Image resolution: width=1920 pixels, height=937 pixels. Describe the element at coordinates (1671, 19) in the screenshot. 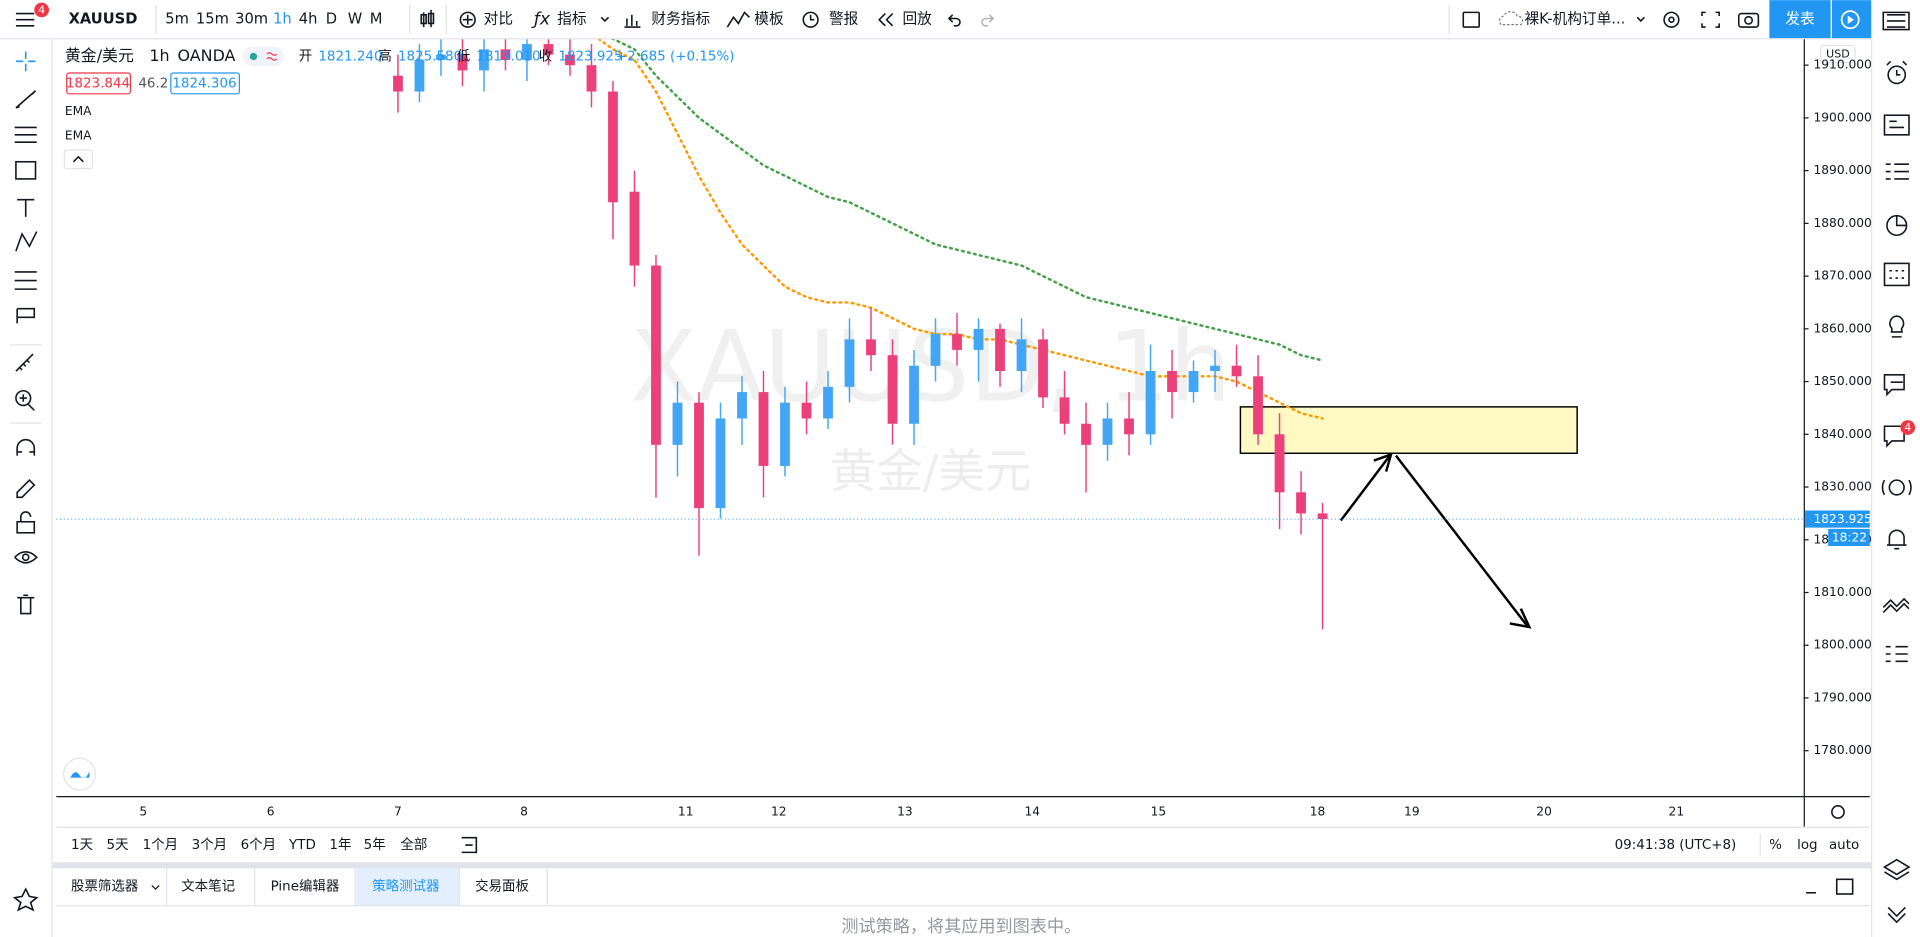

I see `settings-icon` at that location.